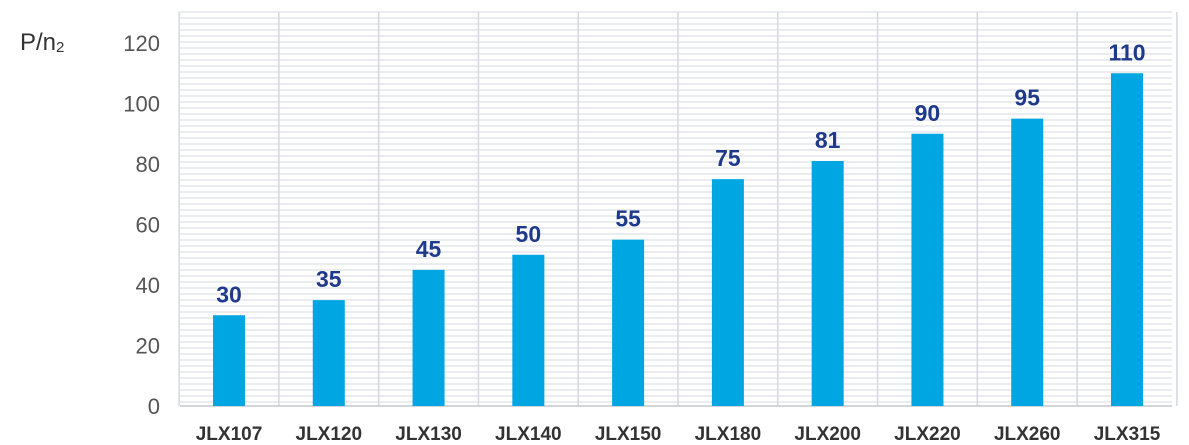  I want to click on data-label: 50, so click(529, 234).